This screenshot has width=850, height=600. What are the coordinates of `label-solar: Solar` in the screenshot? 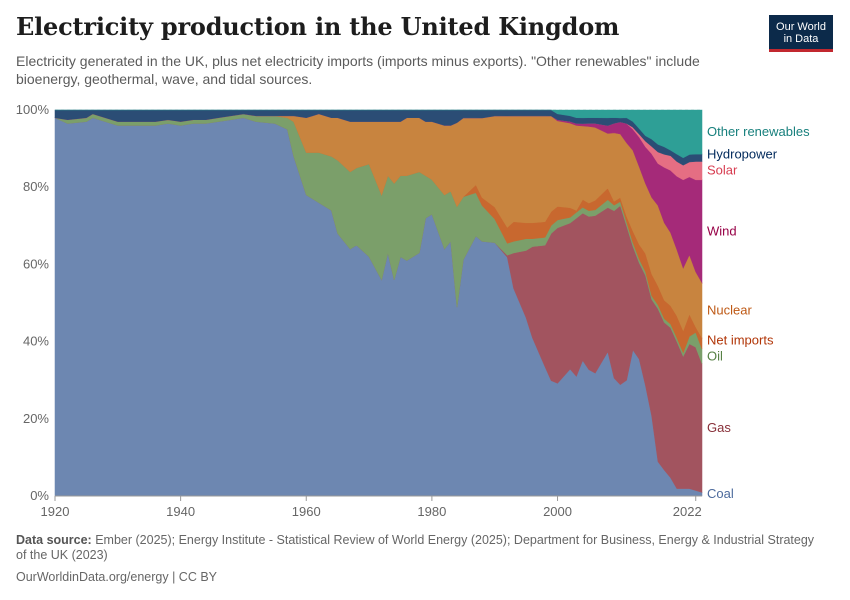 It's located at (722, 170).